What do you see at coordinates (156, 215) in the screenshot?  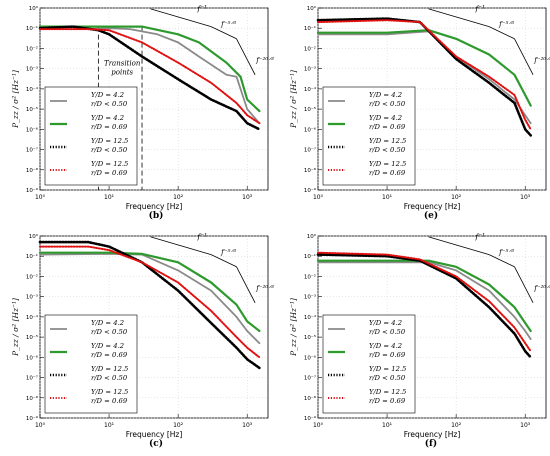 I see `panel-label: (b)` at bounding box center [156, 215].